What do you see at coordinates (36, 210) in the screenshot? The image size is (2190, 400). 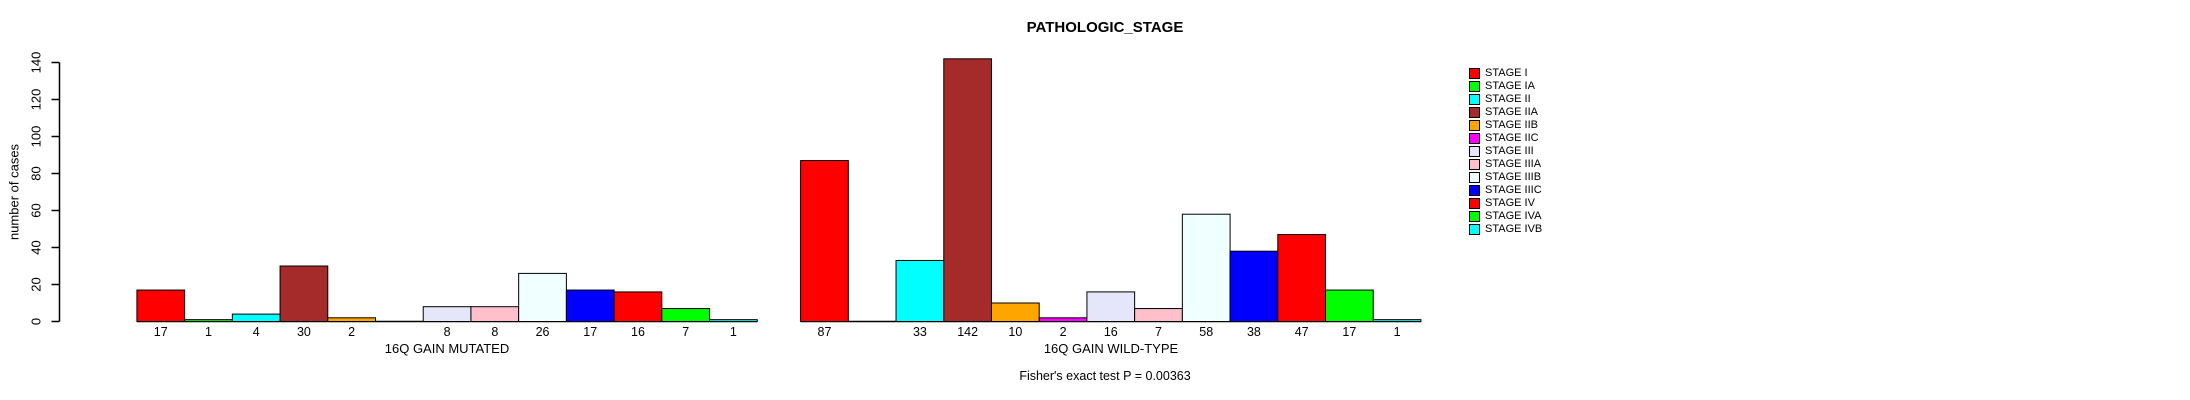 I see `y-tick-label: 60` at bounding box center [36, 210].